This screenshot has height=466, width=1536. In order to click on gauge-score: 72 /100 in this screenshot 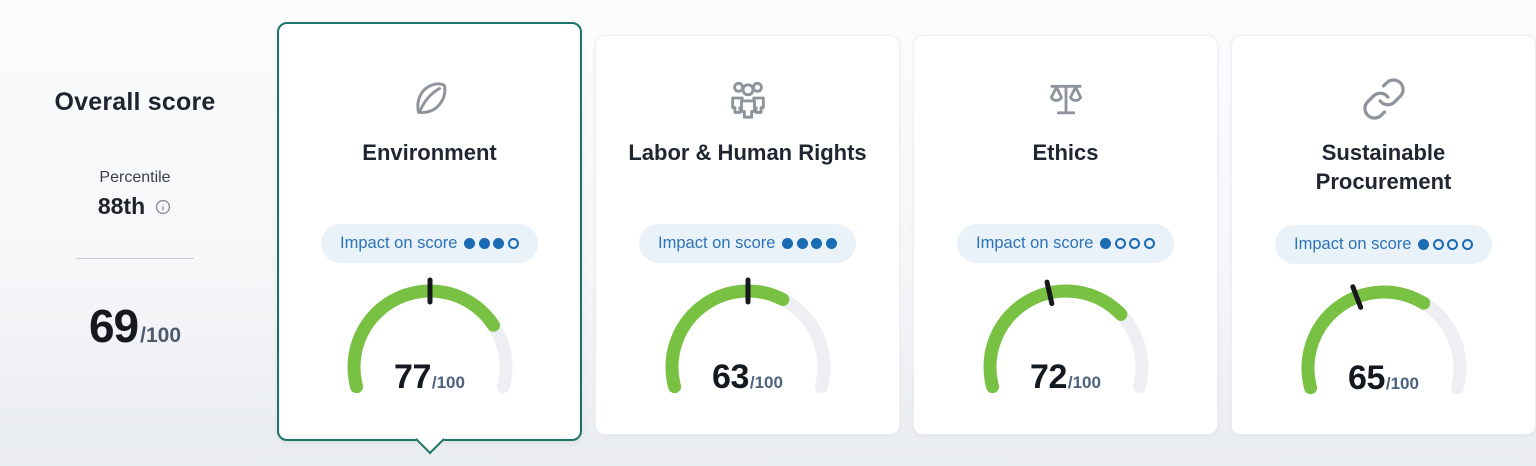, I will do `click(1066, 377)`.